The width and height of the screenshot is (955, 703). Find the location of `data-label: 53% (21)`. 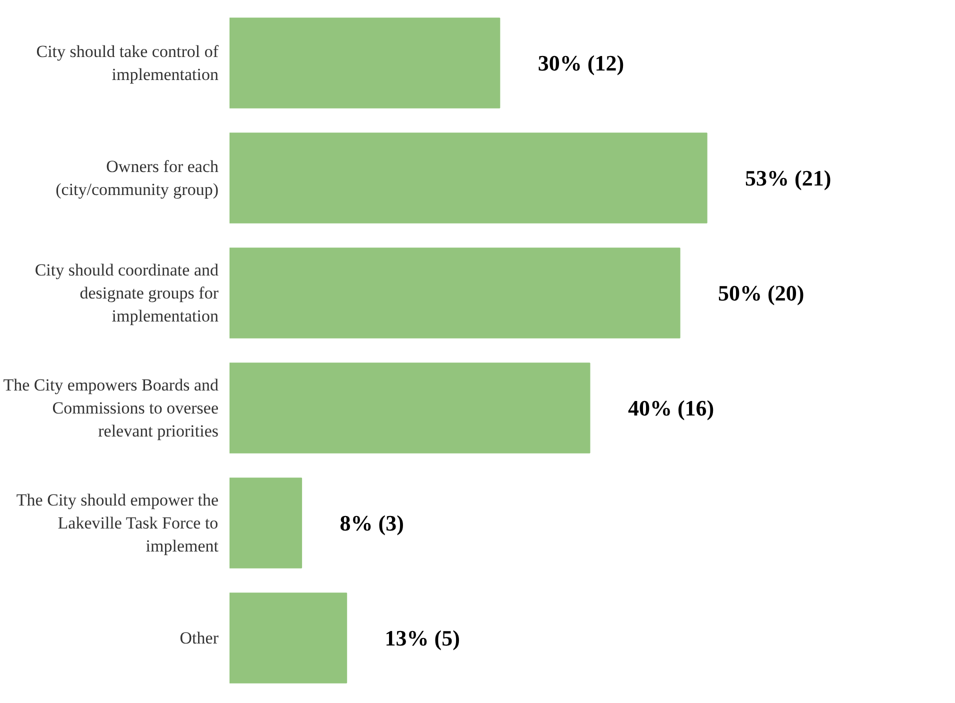

data-label: 53% (21) is located at coordinates (788, 178).